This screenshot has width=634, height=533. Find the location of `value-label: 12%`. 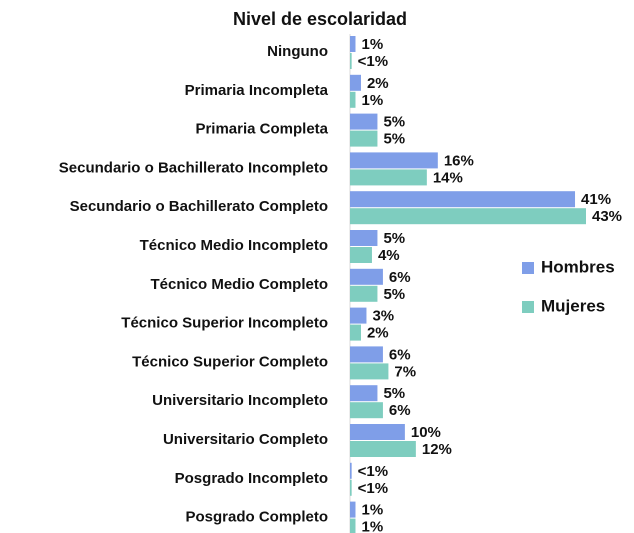

value-label: 12% is located at coordinates (437, 449).